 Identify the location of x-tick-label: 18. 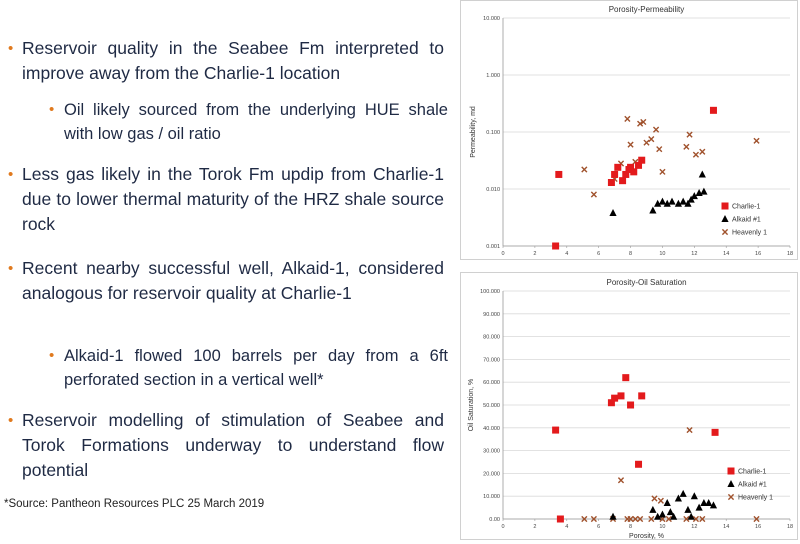
(790, 527).